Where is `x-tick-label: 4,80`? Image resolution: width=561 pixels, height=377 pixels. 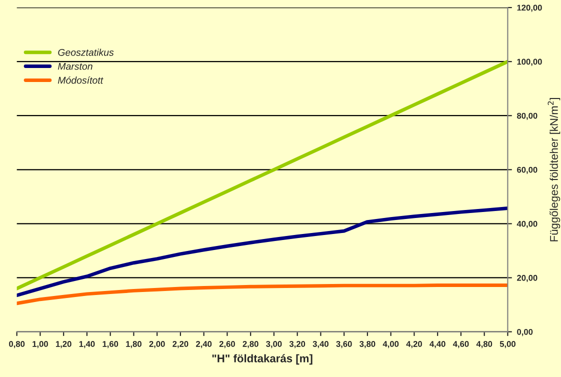
x-tick-label: 4,80 is located at coordinates (484, 344).